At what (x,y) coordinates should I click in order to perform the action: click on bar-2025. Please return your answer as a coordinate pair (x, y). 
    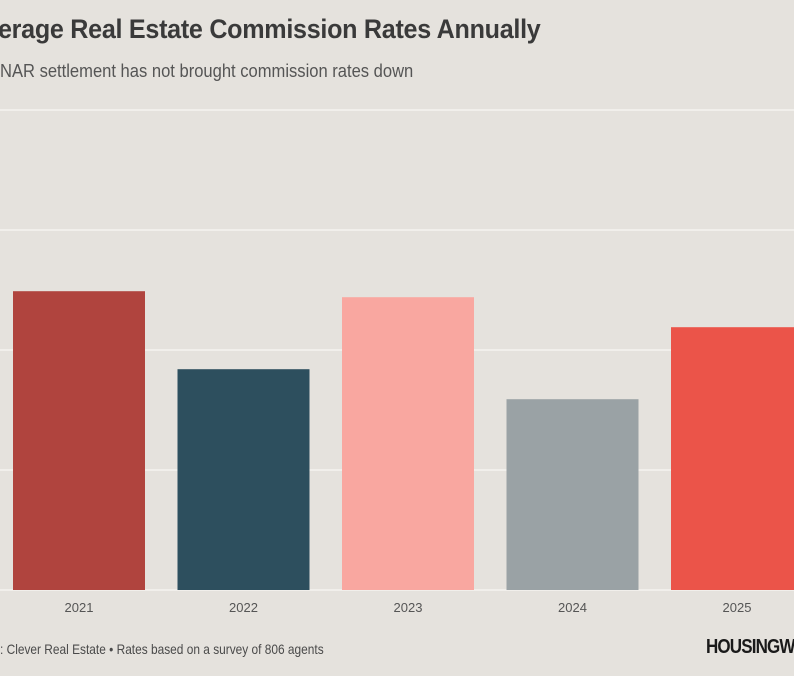
    Looking at the image, I should click on (732, 458).